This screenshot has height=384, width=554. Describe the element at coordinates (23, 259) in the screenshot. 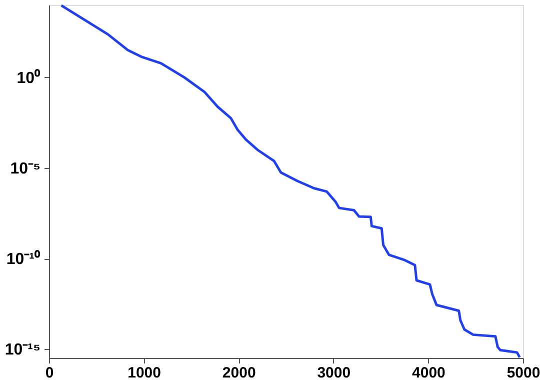

I see `y-tick-label: 10⁻¹⁰` at that location.